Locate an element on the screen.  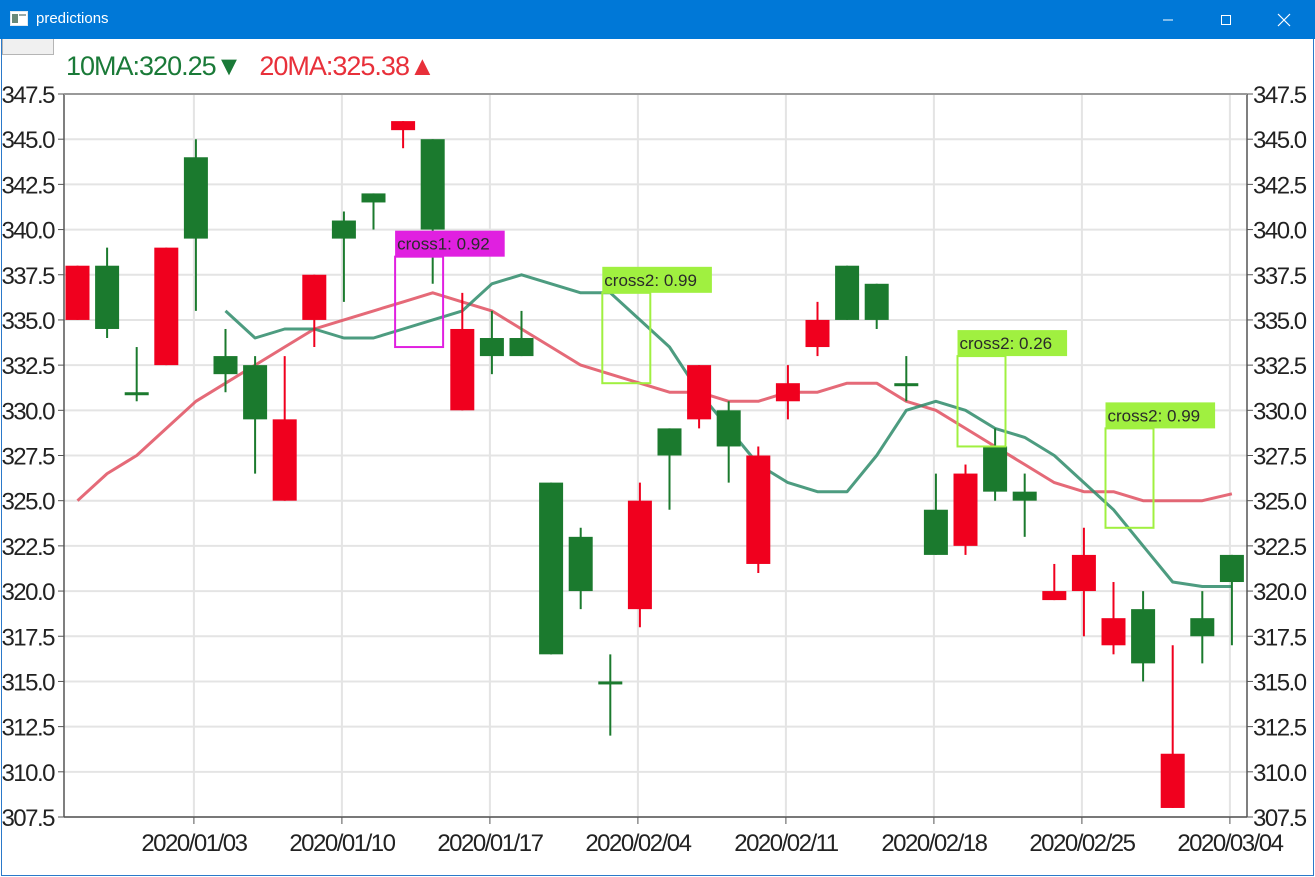
maximize-button is located at coordinates (1226, 19).